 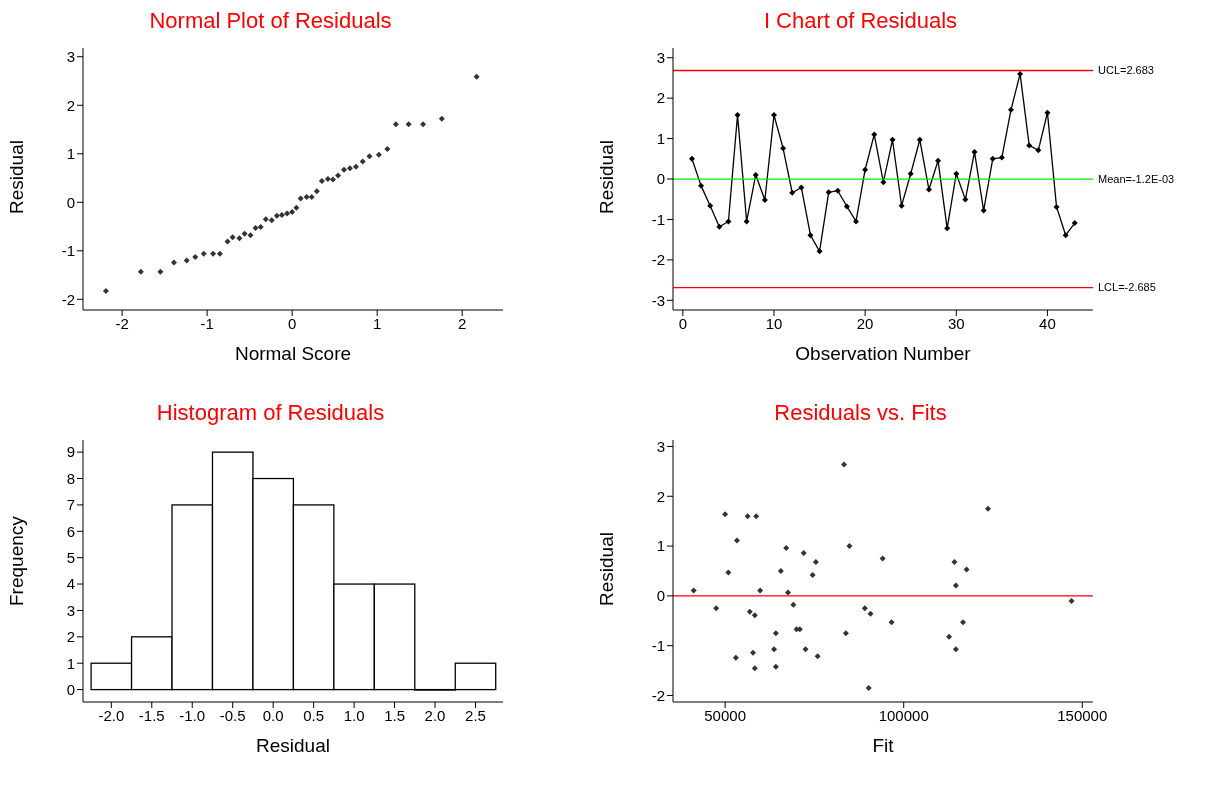 What do you see at coordinates (1127, 287) in the screenshot?
I see `ref-line-label: LCL=-2.685` at bounding box center [1127, 287].